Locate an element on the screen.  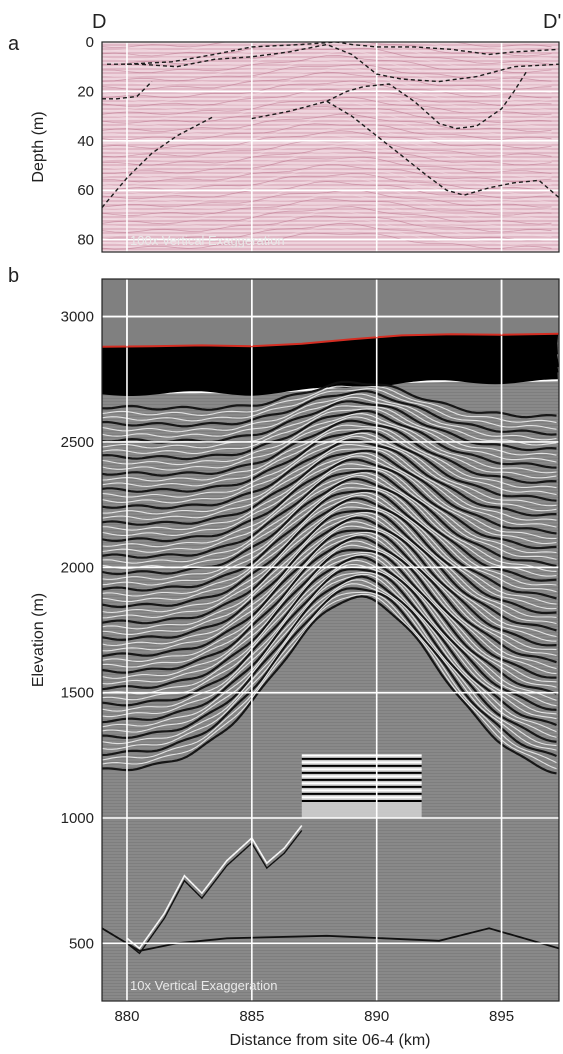
seafloor-reflector is located at coordinates (330, 382).